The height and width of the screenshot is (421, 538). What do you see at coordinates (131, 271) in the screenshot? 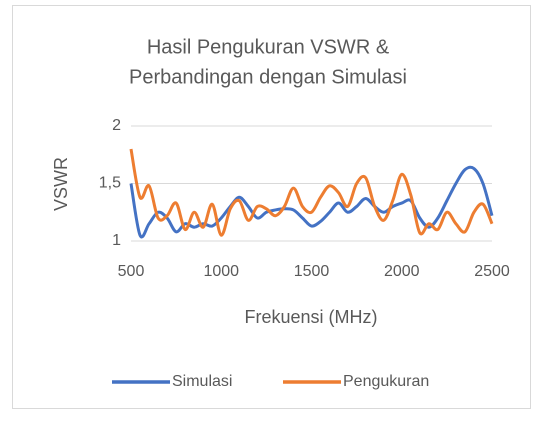
I see `x-tick-label: 500` at bounding box center [131, 271].